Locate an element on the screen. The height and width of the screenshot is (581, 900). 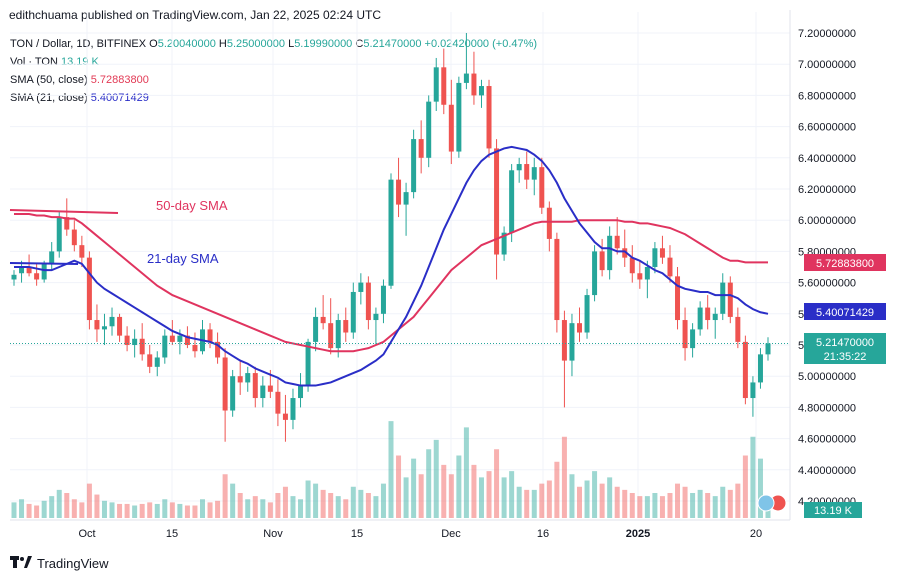
legend-open-label: O is located at coordinates (153, 44).